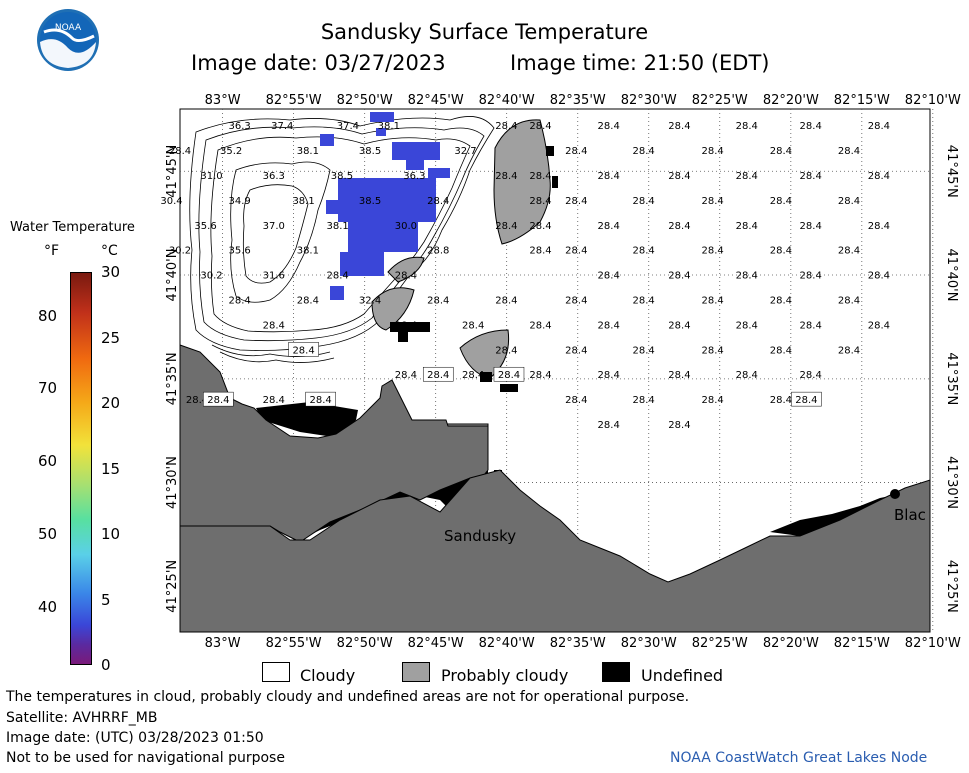  I want to click on lat-label-right: 41°35'N, so click(951, 378).